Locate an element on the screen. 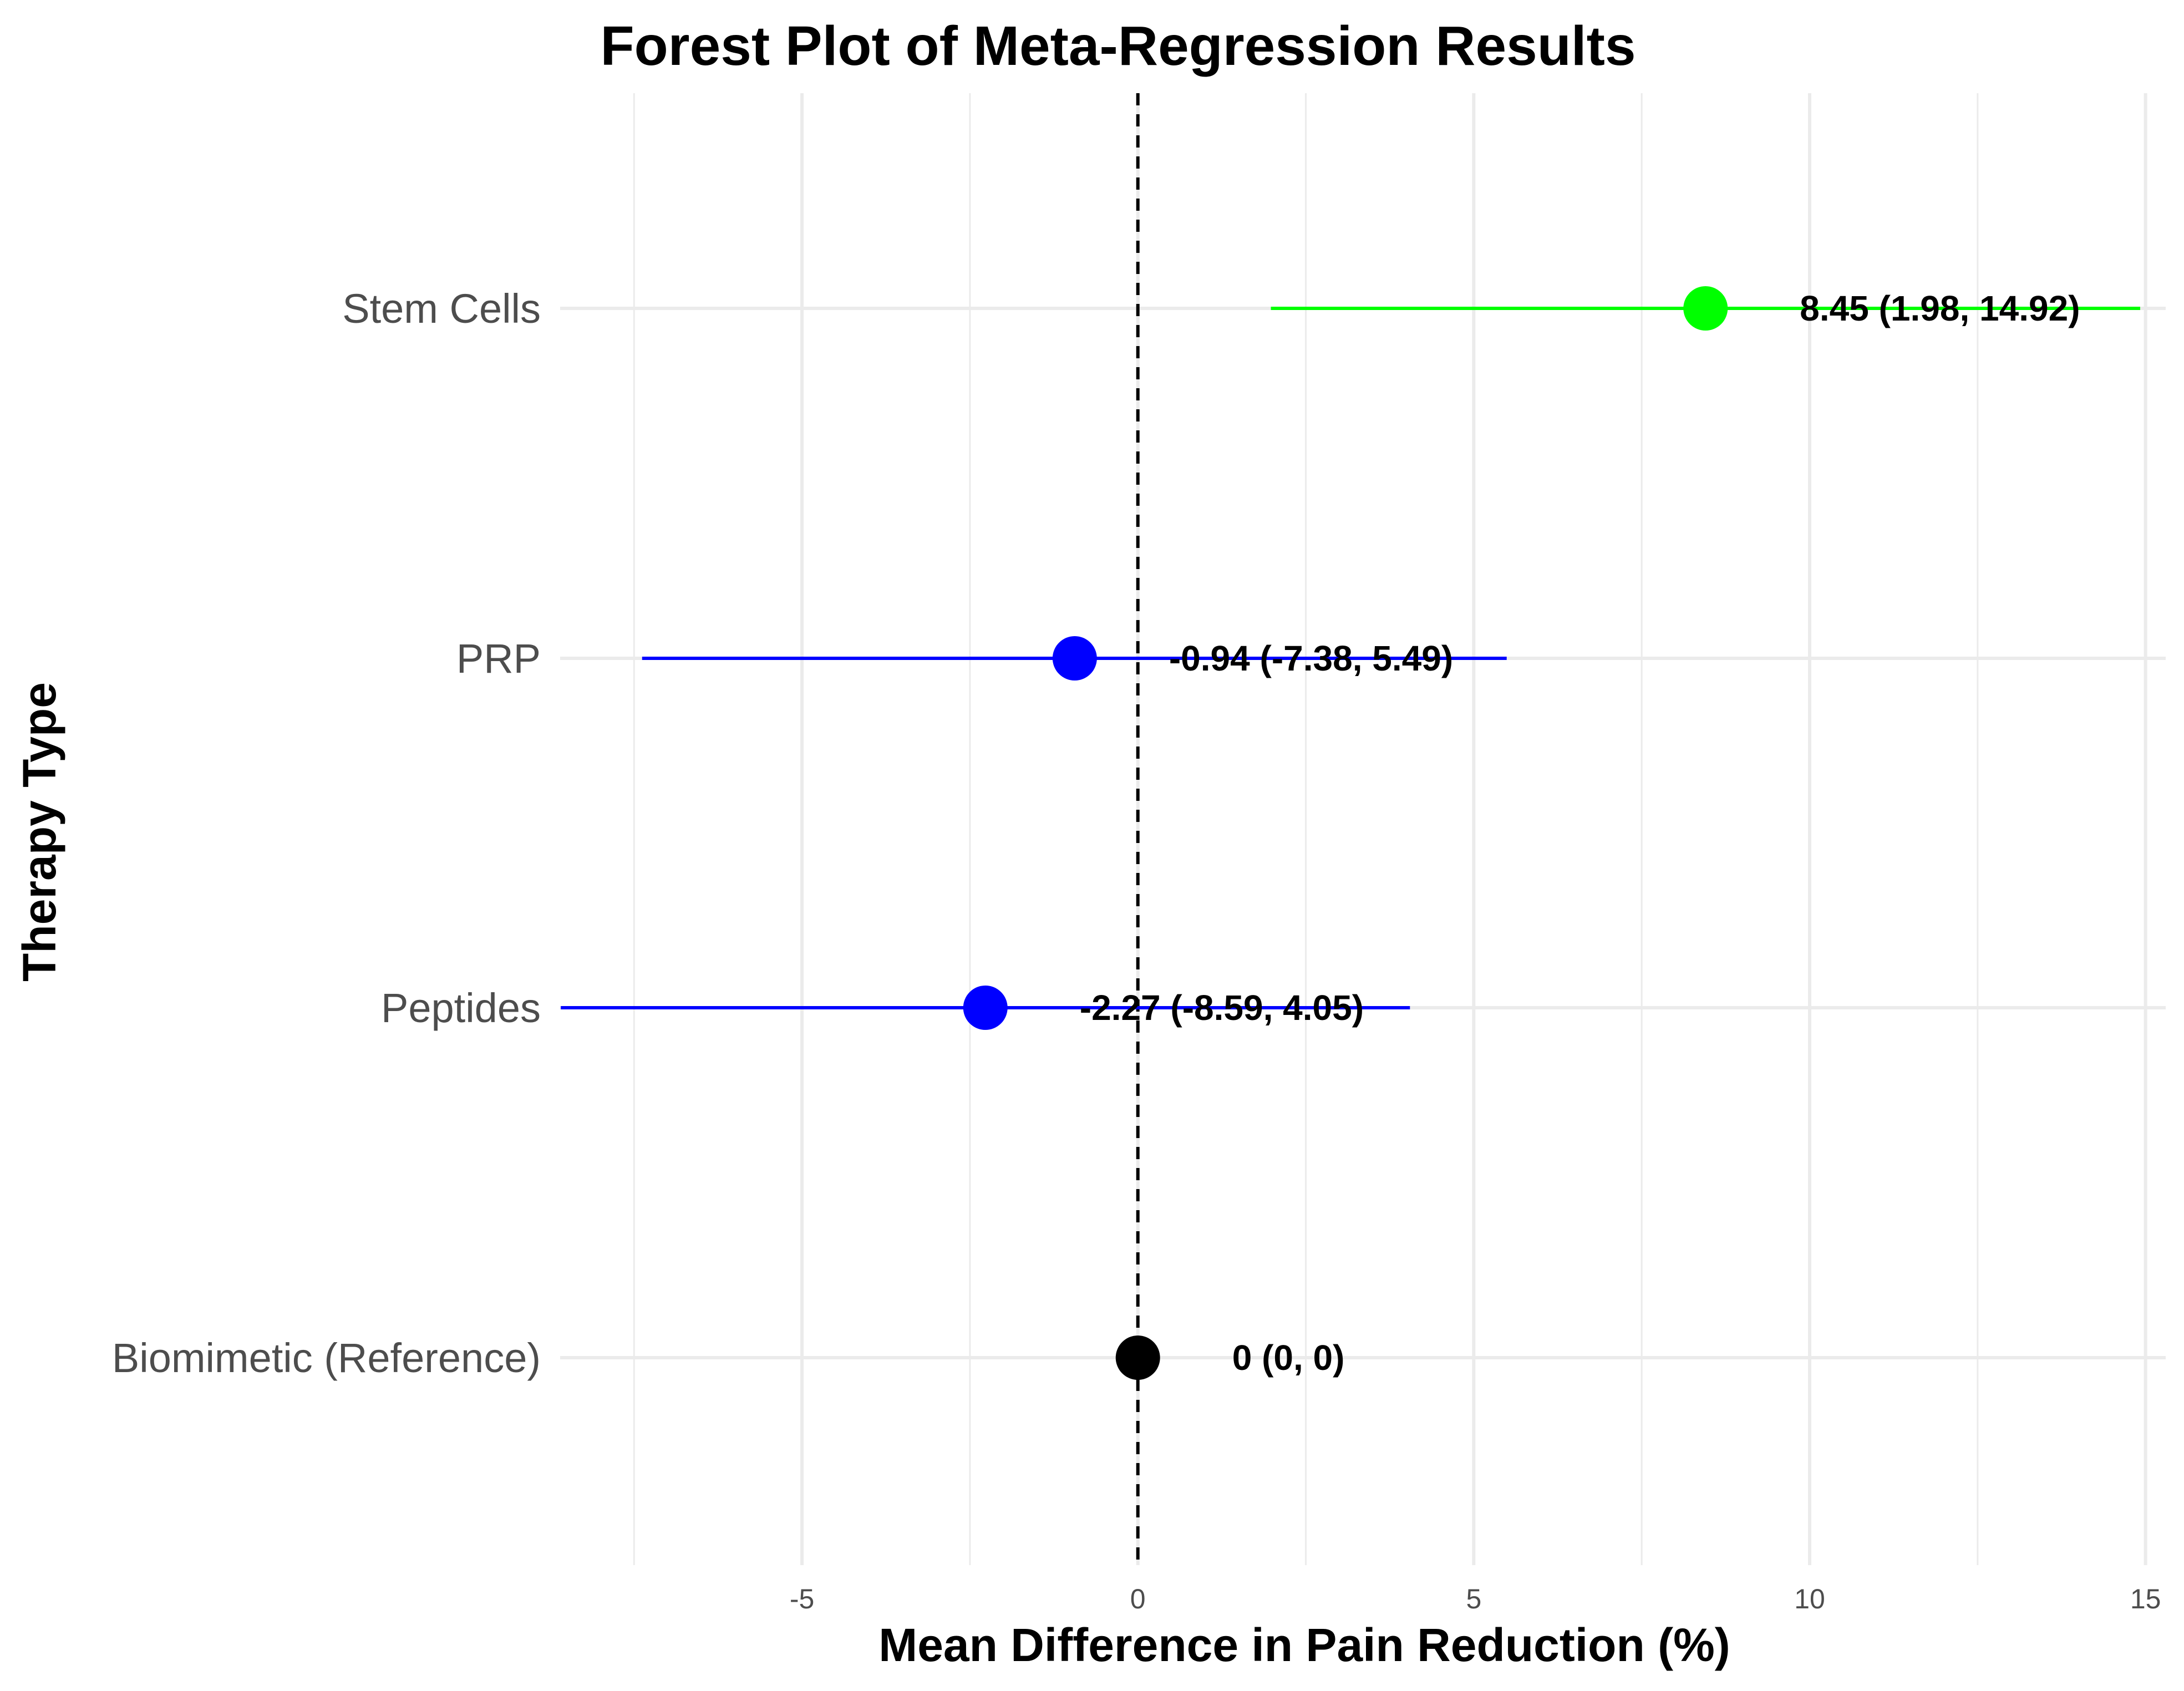 The width and height of the screenshot is (2184, 1691). estimate-label-prp: -0.94 (-7.38, 5.49) is located at coordinates (1311, 658).